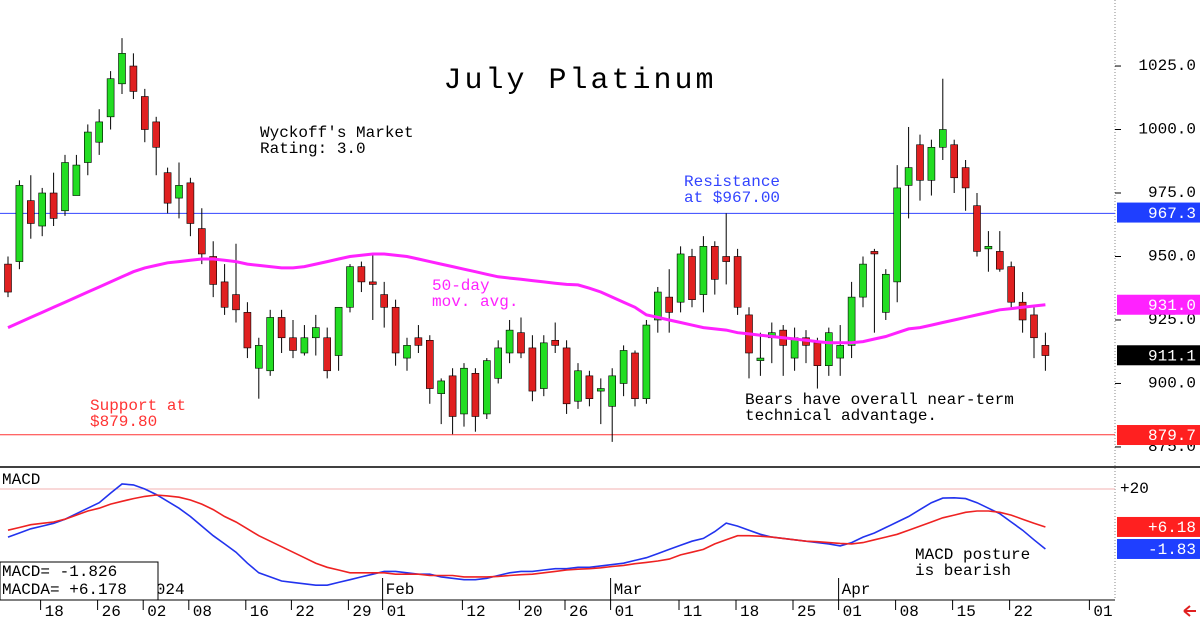 Image resolution: width=1200 pixels, height=626 pixels. Describe the element at coordinates (337, 133) in the screenshot. I see `annotation: Wyckoff's Market` at that location.